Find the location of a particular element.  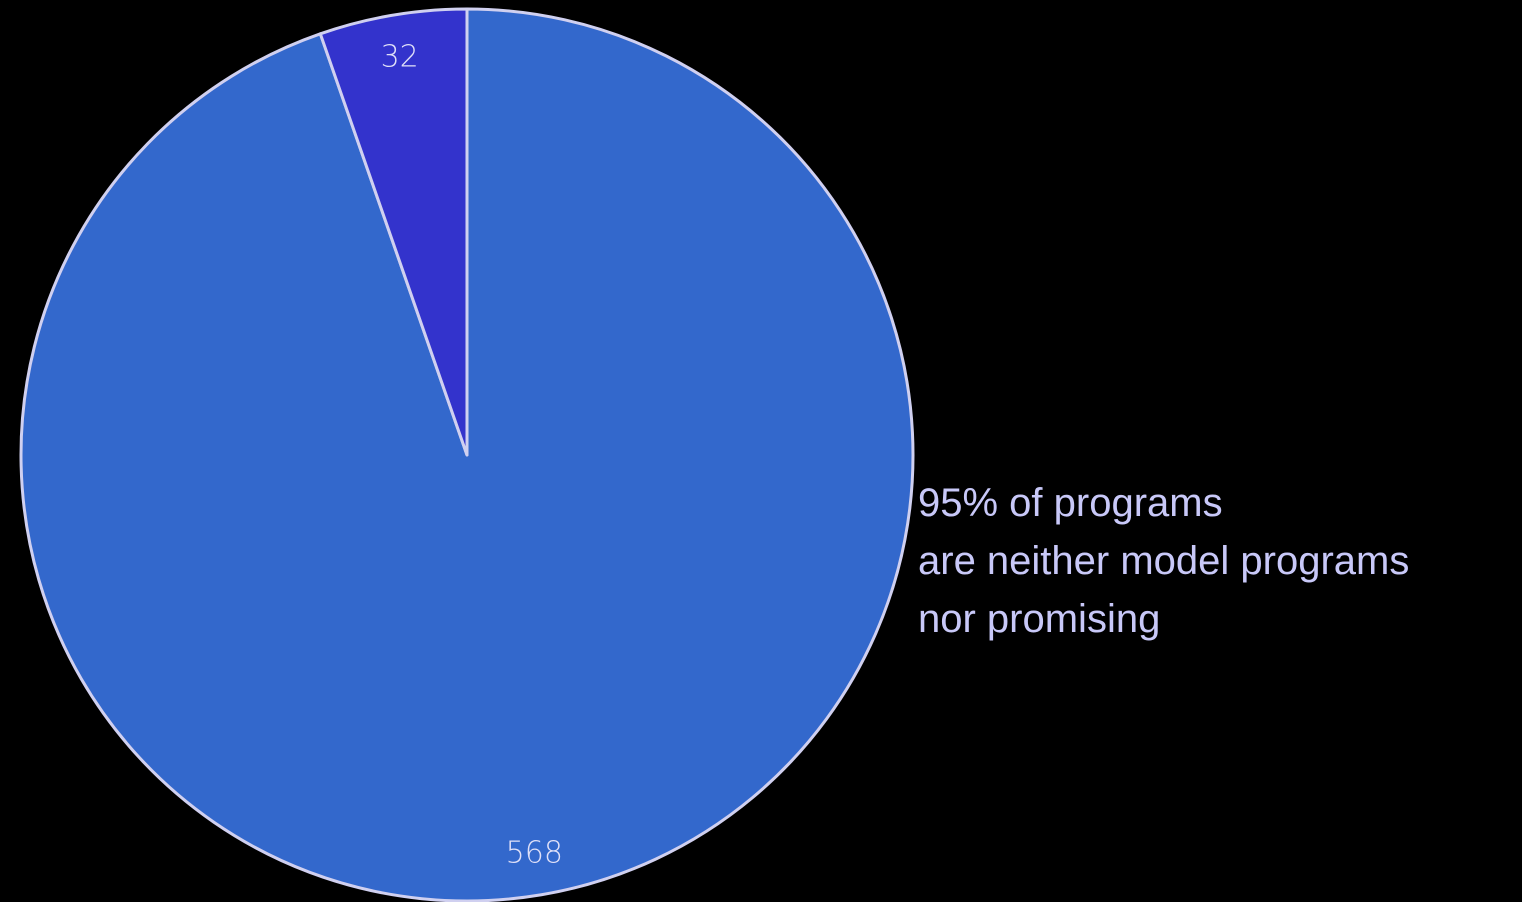

pie-slice-labels: 568 32 is located at coordinates (472, 455).